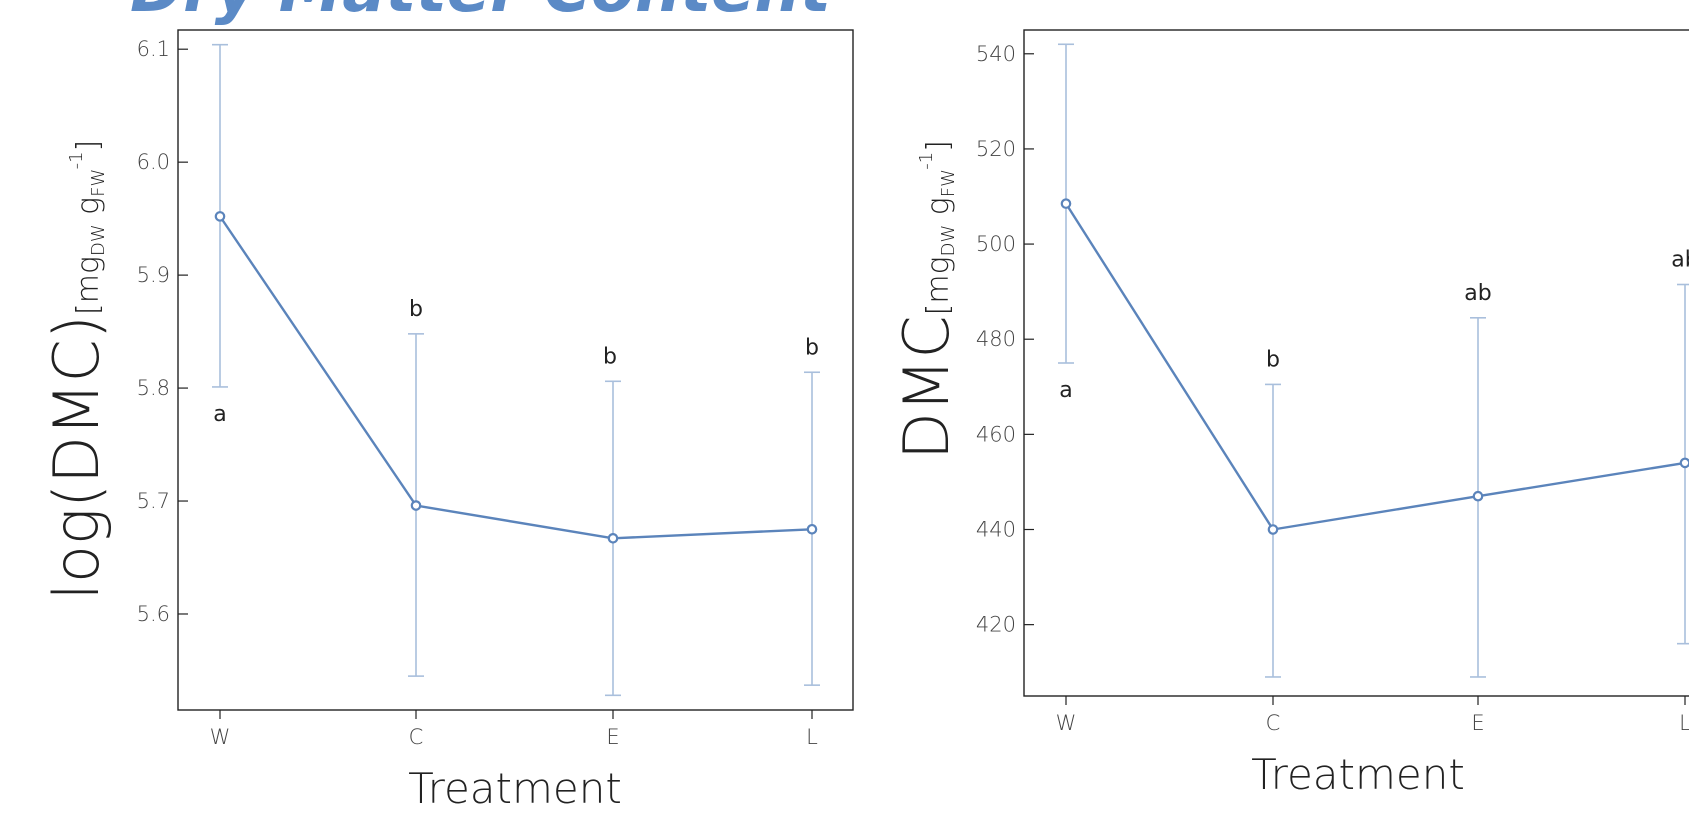 The width and height of the screenshot is (1689, 818). What do you see at coordinates (153, 388) in the screenshot?
I see `y-tick-label: 5.8` at bounding box center [153, 388].